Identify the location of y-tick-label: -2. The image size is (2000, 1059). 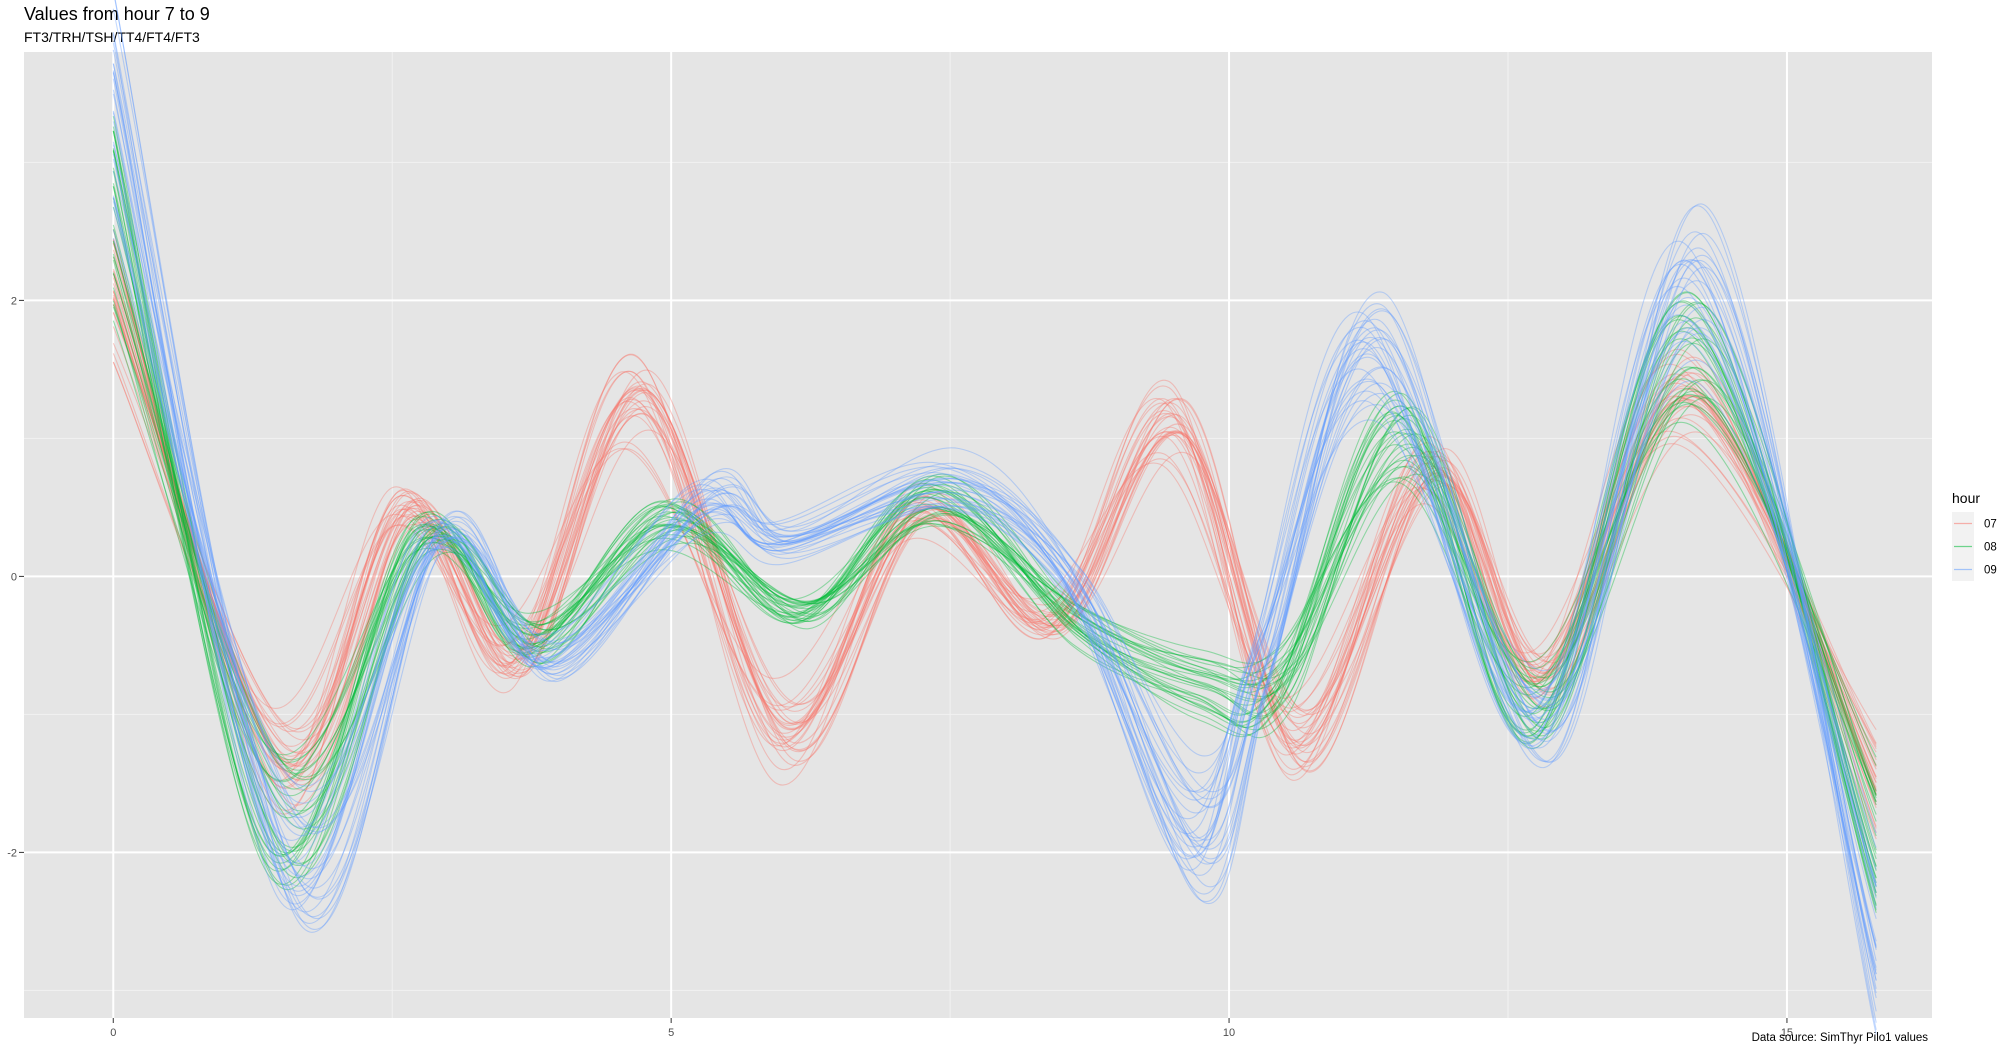
(12, 853).